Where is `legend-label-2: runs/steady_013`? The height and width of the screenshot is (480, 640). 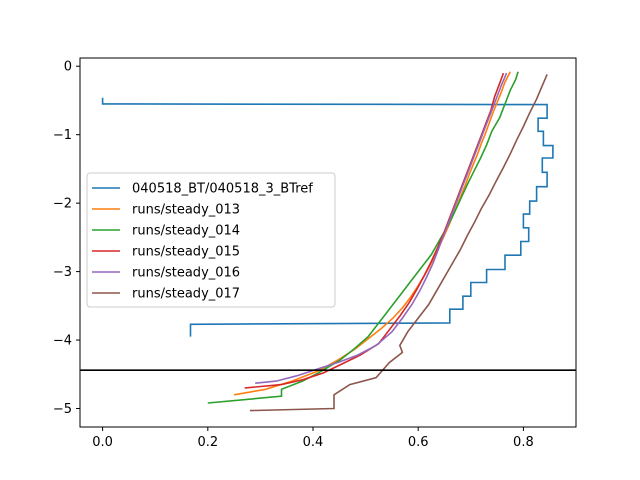 legend-label-2: runs/steady_013 is located at coordinates (186, 210).